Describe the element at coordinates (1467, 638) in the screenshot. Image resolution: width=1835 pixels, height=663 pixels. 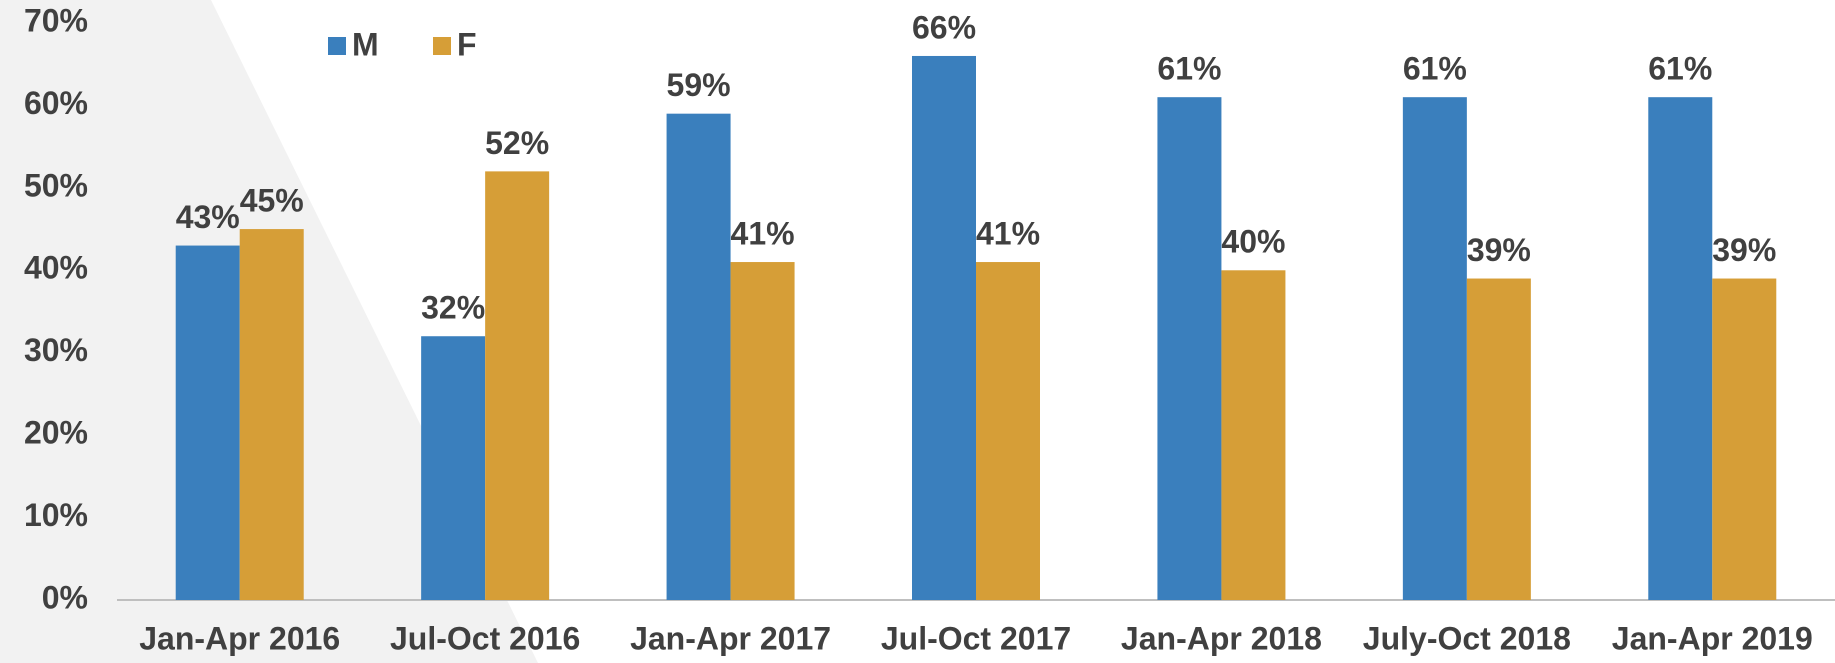
I see `x-tick-label: July-Oct 2018` at that location.